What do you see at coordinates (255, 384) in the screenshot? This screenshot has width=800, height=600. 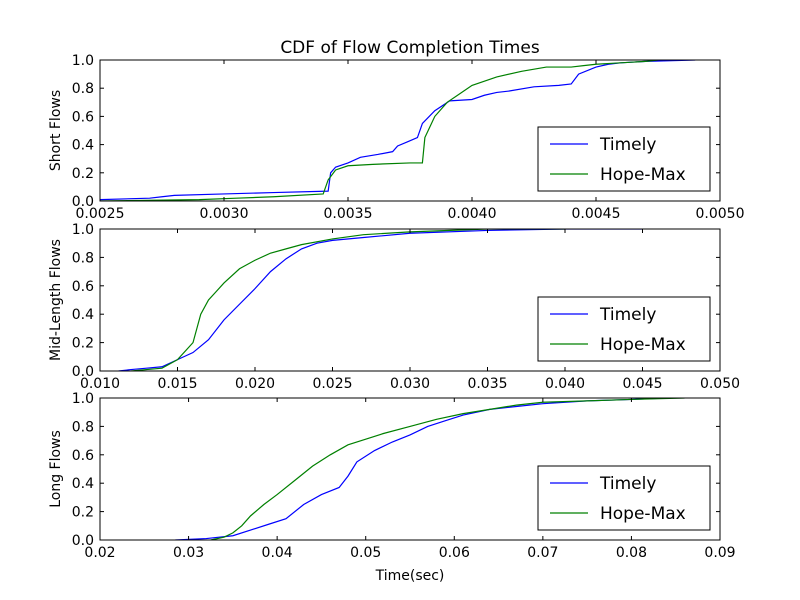 I see `x-tick-label: 0.020` at bounding box center [255, 384].